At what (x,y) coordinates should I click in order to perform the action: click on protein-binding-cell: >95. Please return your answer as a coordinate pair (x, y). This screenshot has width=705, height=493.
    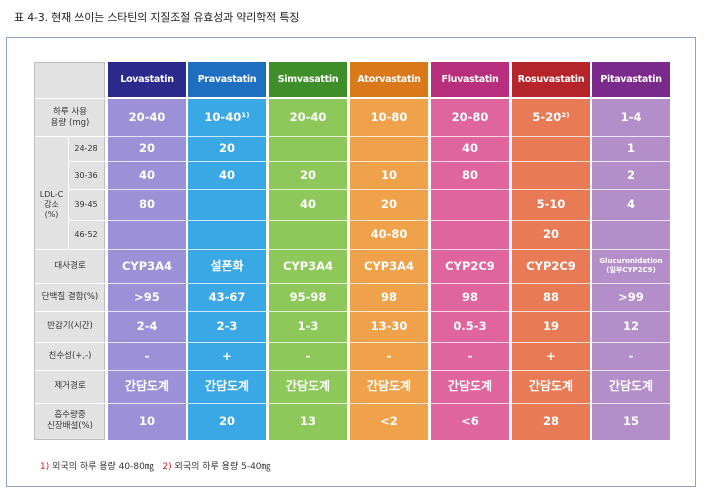
    Looking at the image, I should click on (147, 296).